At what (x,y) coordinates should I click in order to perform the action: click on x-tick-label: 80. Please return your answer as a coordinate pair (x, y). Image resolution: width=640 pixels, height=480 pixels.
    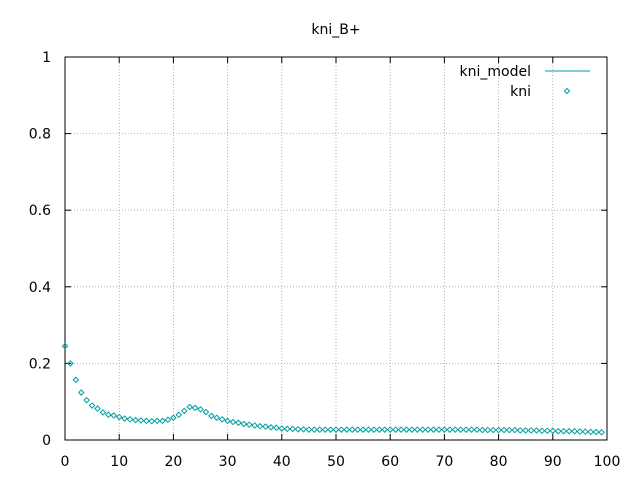
    Looking at the image, I should click on (499, 462).